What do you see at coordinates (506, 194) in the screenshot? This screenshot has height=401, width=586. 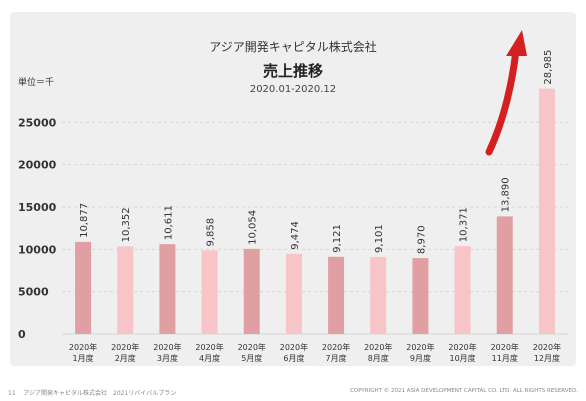 I see `value-label: 13,890` at bounding box center [506, 194].